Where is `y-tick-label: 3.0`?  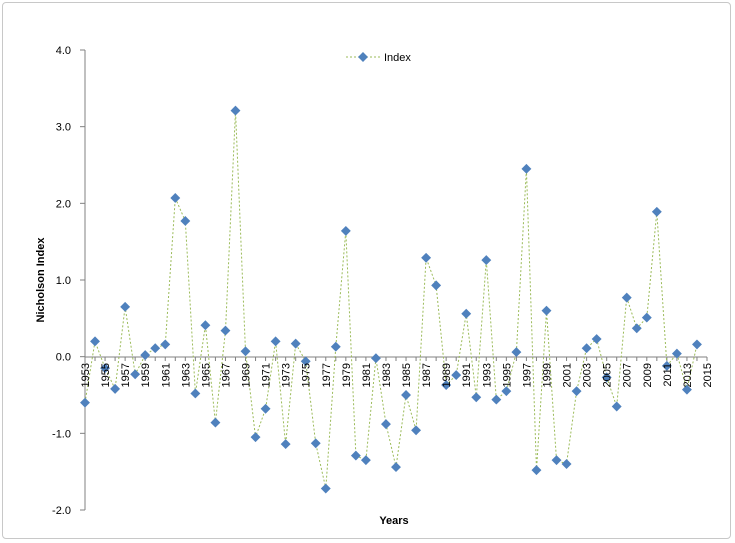
y-tick-label: 3.0 is located at coordinates (63, 128).